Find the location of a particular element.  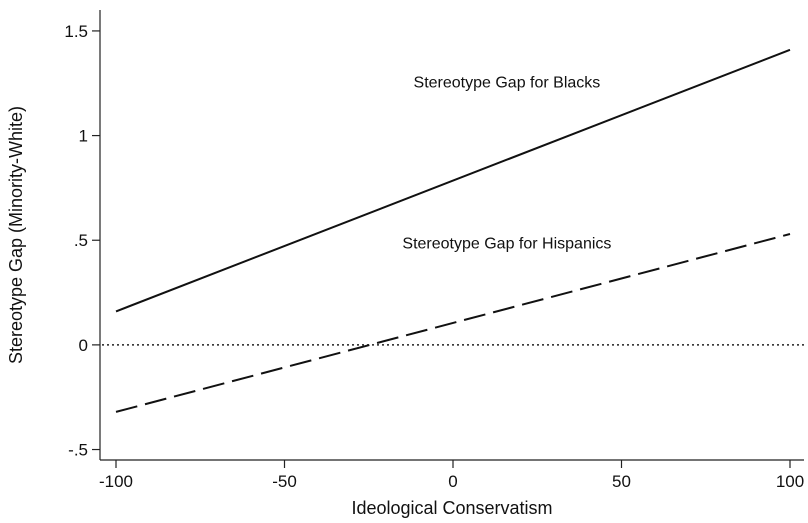

x-tick-label: 100 is located at coordinates (790, 481).